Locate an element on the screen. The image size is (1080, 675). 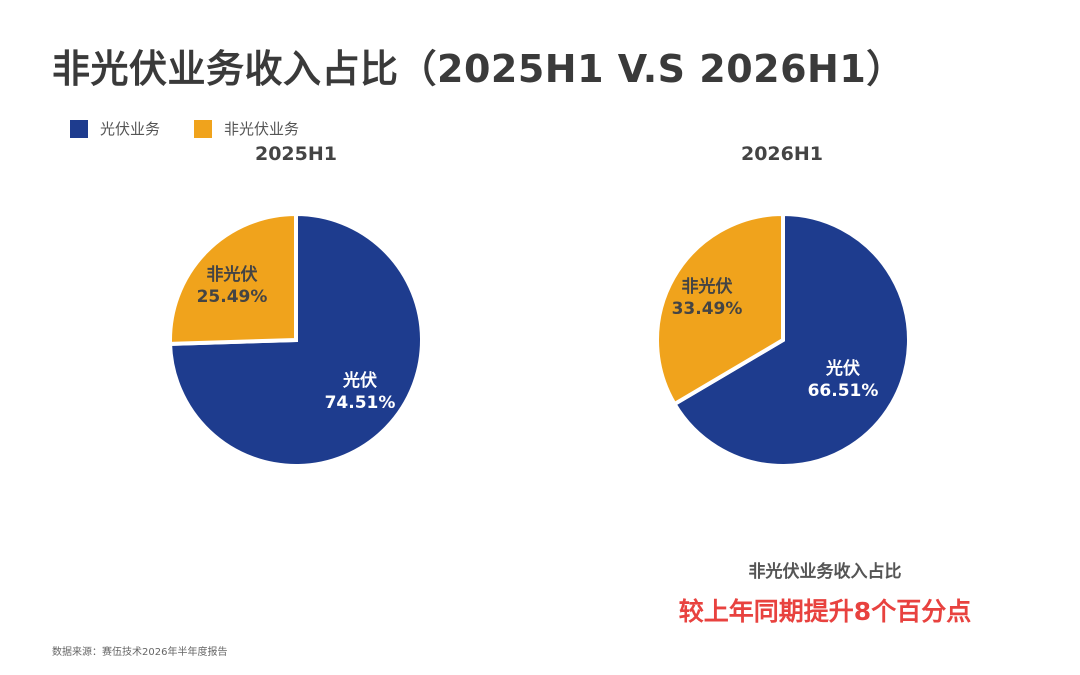
data-source: 数据来源：赛伍技术2026年半年度报告 is located at coordinates (140, 652).